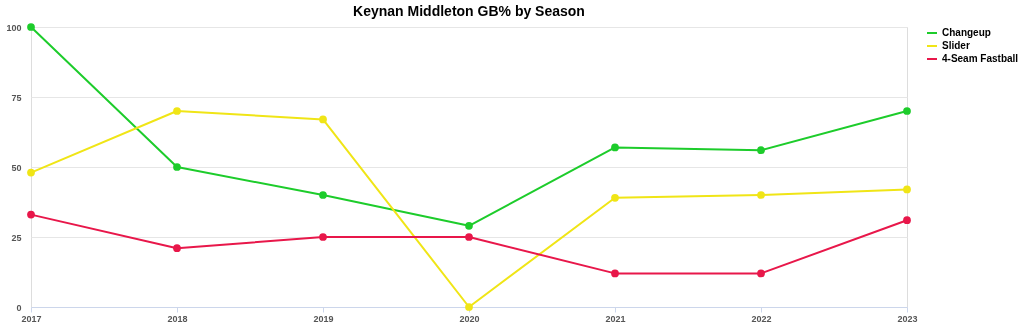  What do you see at coordinates (19, 307) in the screenshot?
I see `y-tick-label: 0` at bounding box center [19, 307].